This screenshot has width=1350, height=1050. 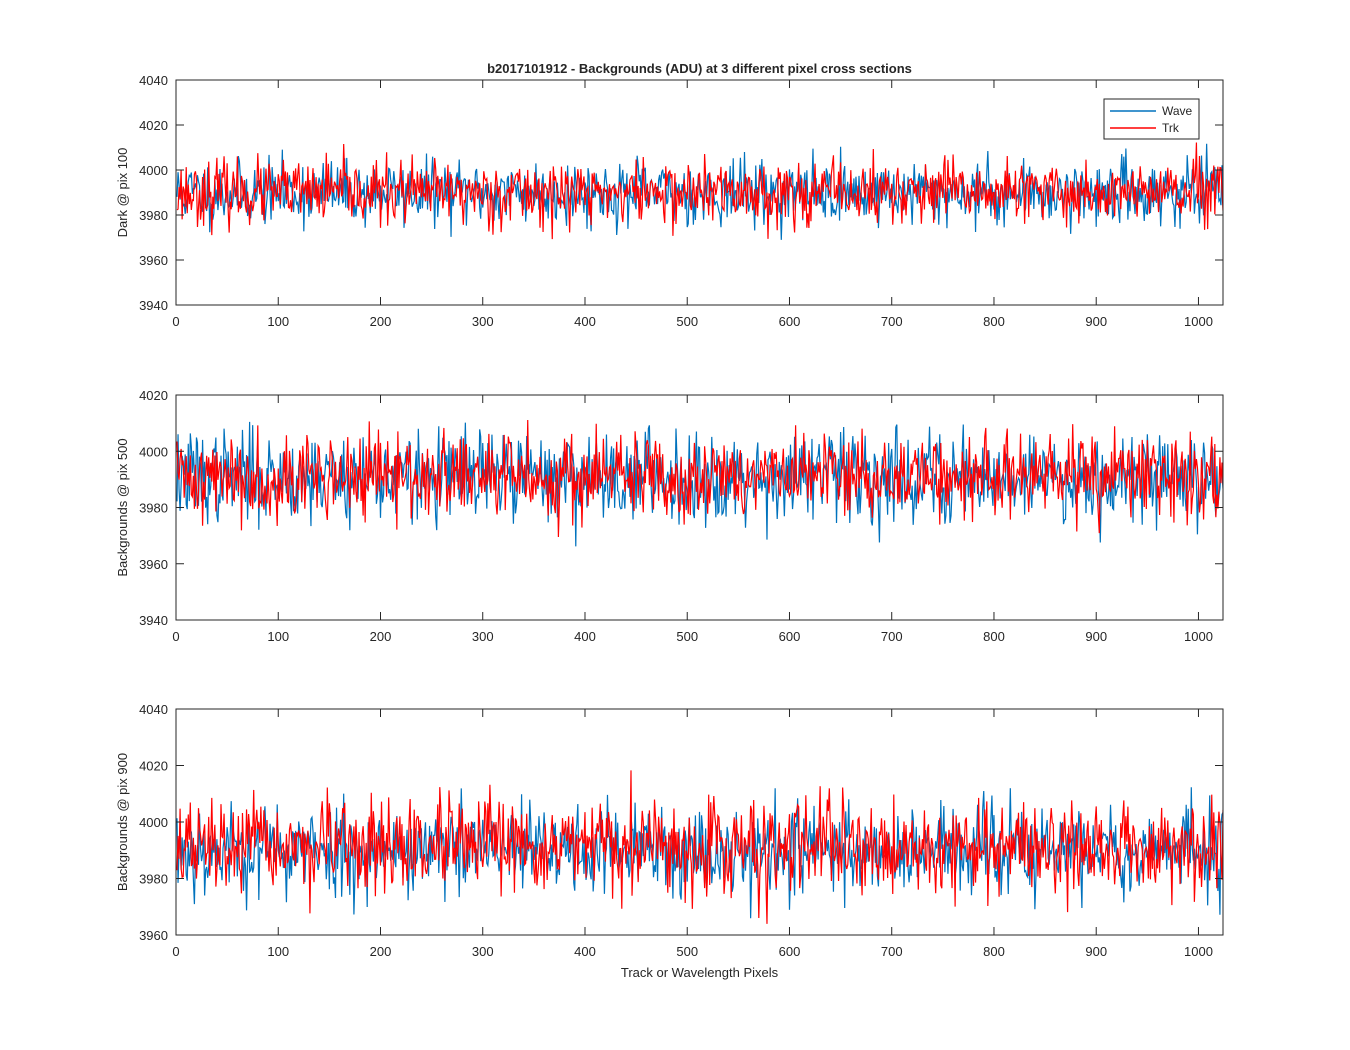 What do you see at coordinates (122, 193) in the screenshot?
I see `y-axis-label: Dark @ pix 100` at bounding box center [122, 193].